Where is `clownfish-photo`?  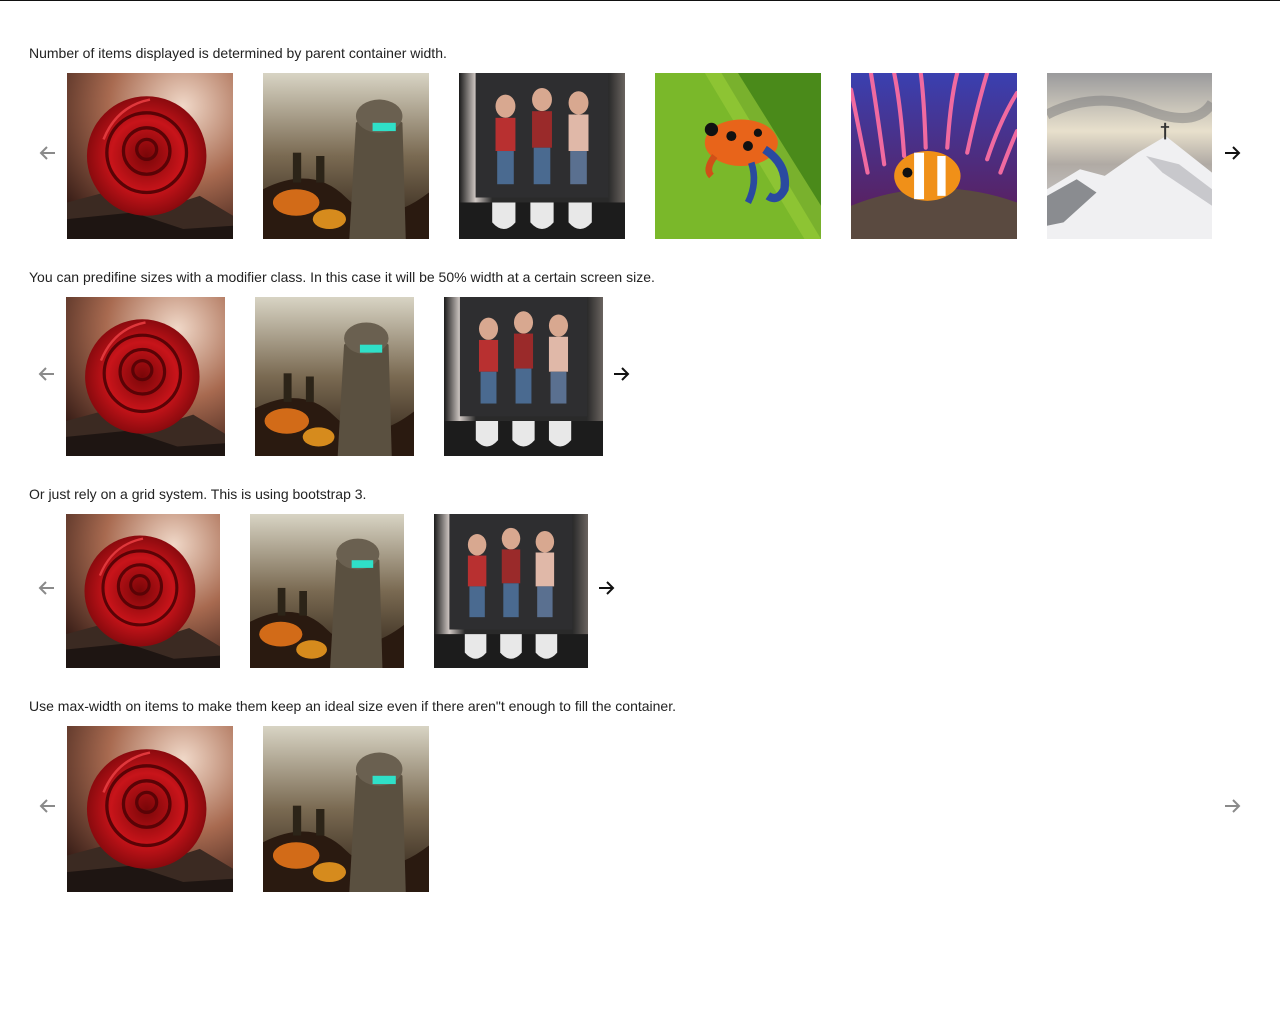 clownfish-photo is located at coordinates (934, 156).